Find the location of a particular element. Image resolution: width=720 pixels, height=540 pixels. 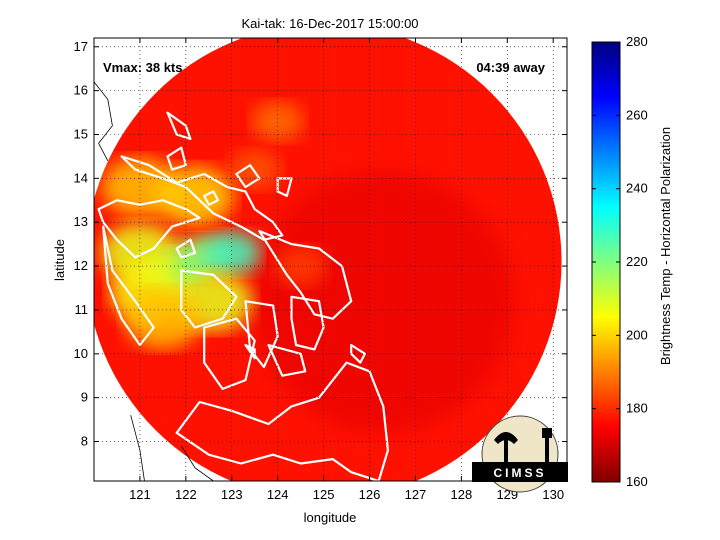

colorbar-gradient is located at coordinates (606, 262).